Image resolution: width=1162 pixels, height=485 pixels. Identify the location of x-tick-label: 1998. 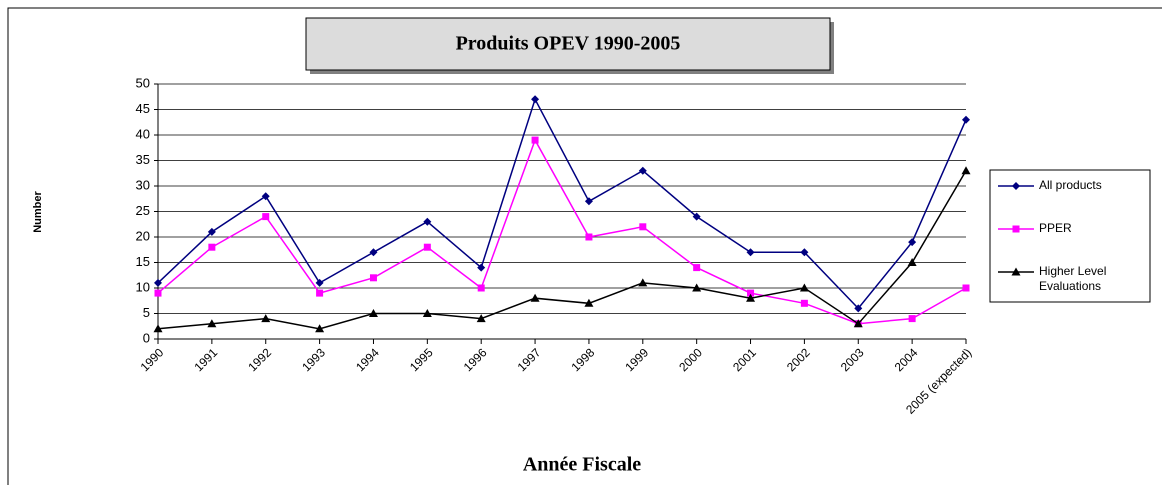
(583, 359).